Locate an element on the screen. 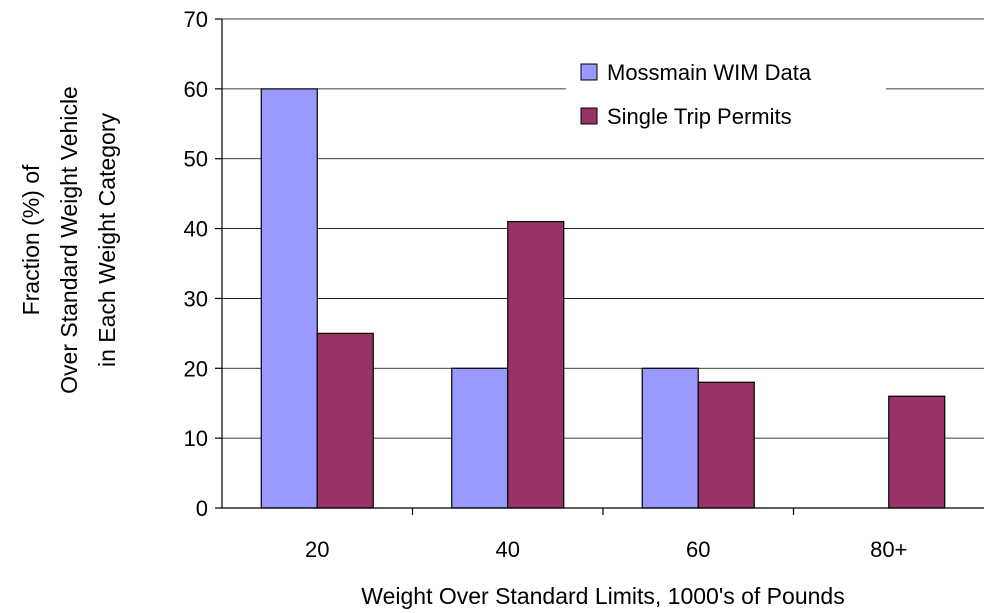 The height and width of the screenshot is (613, 984). legend-swatch-single-trip is located at coordinates (589, 116).